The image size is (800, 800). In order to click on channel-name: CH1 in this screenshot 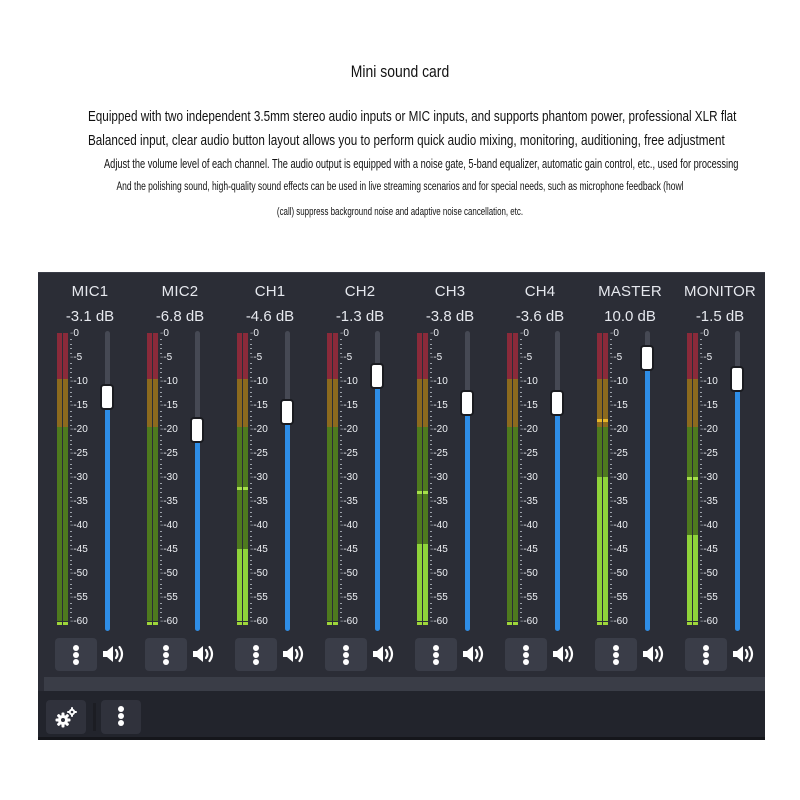, I will do `click(270, 291)`.